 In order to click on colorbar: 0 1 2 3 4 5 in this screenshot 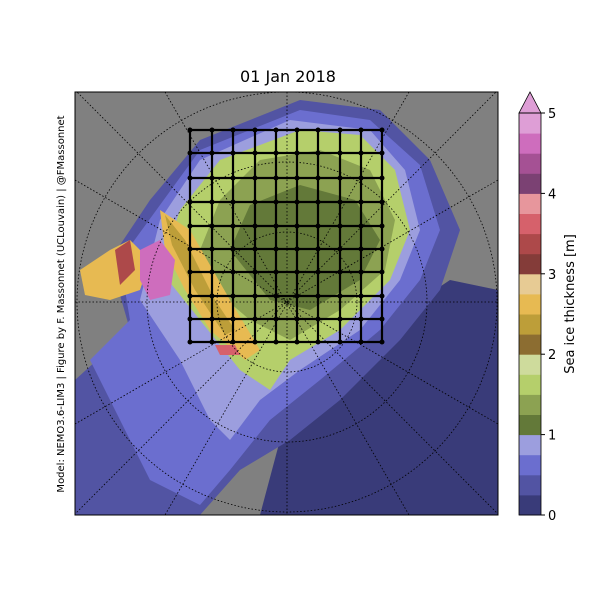, I will do `click(537, 307)`.